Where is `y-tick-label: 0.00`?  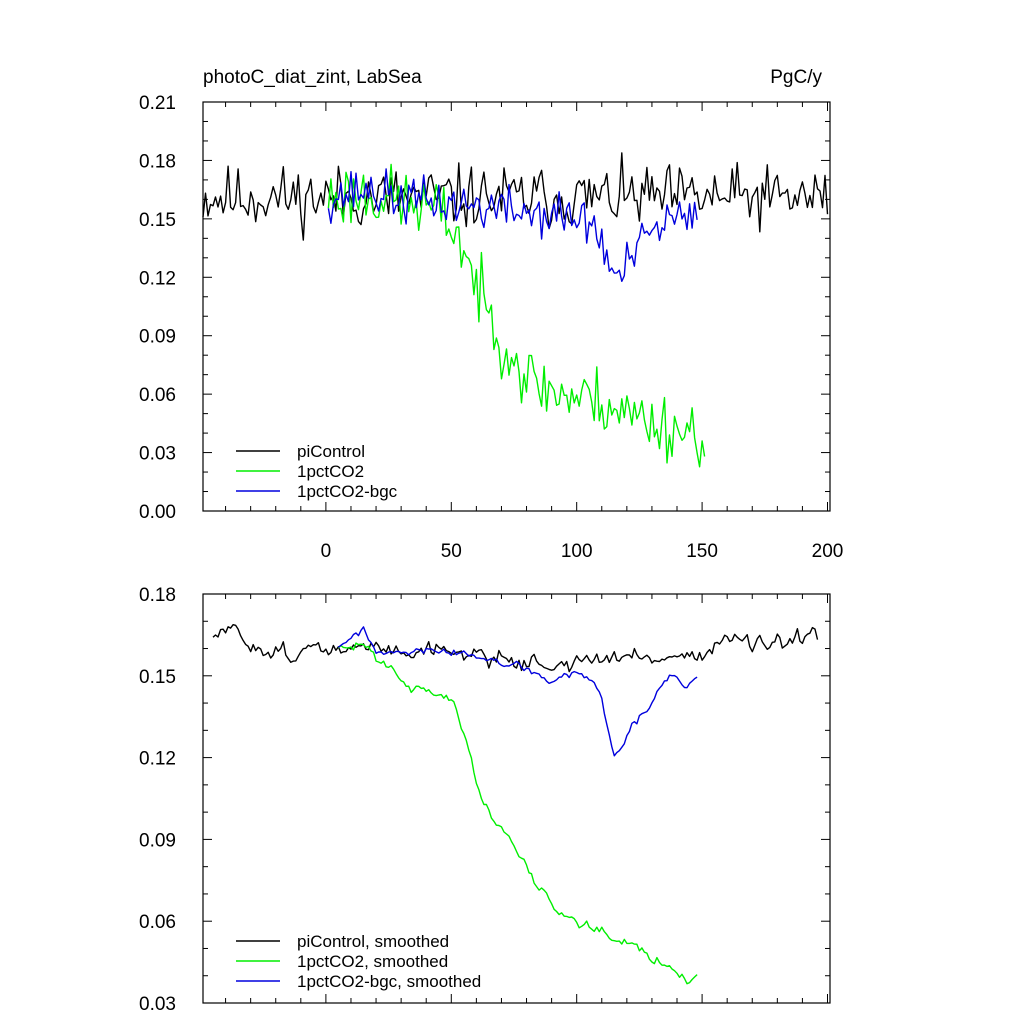
y-tick-label: 0.00 is located at coordinates (157, 512).